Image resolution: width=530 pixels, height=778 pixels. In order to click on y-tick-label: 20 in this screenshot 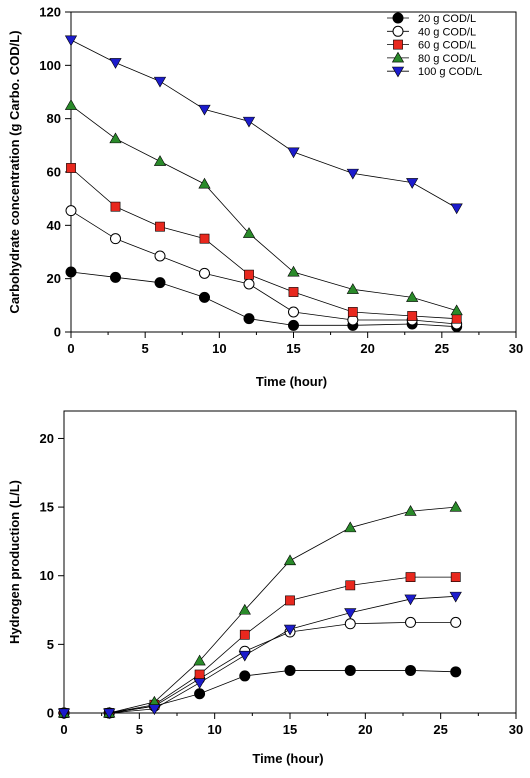, I will do `click(54, 278)`.